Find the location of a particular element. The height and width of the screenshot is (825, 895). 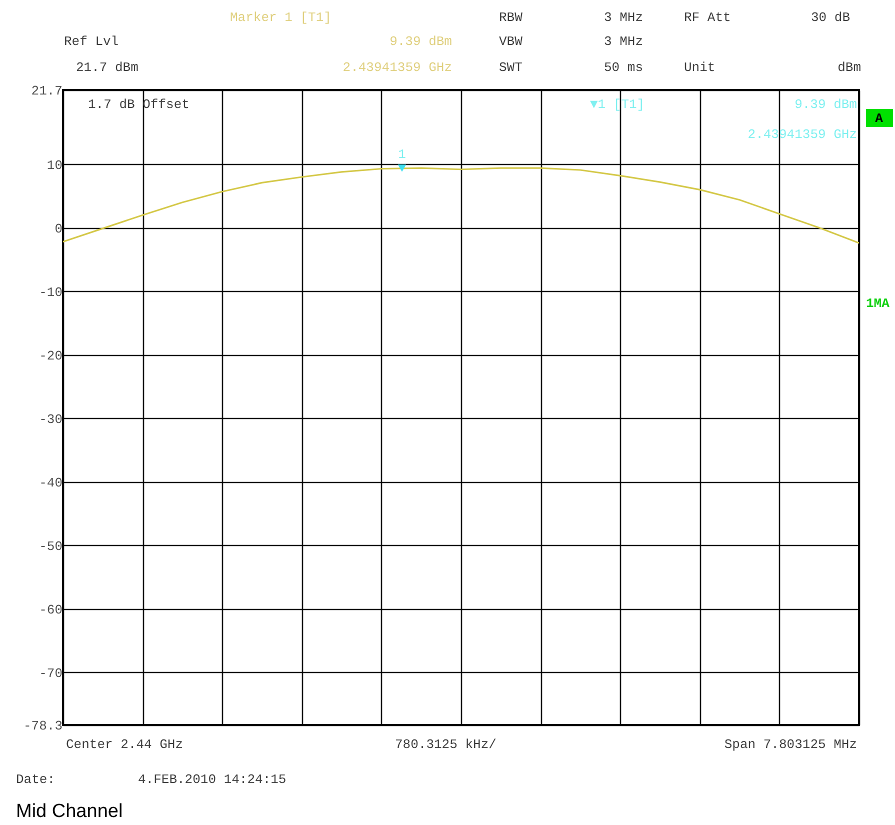

y-tick-label: -20 is located at coordinates (50, 356).